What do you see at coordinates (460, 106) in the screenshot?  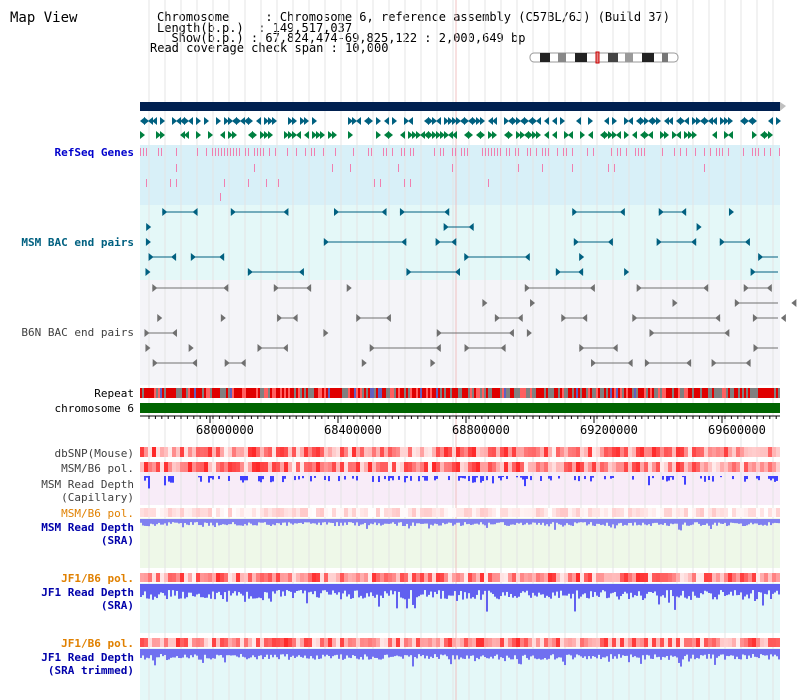 I see `region-bar` at bounding box center [460, 106].